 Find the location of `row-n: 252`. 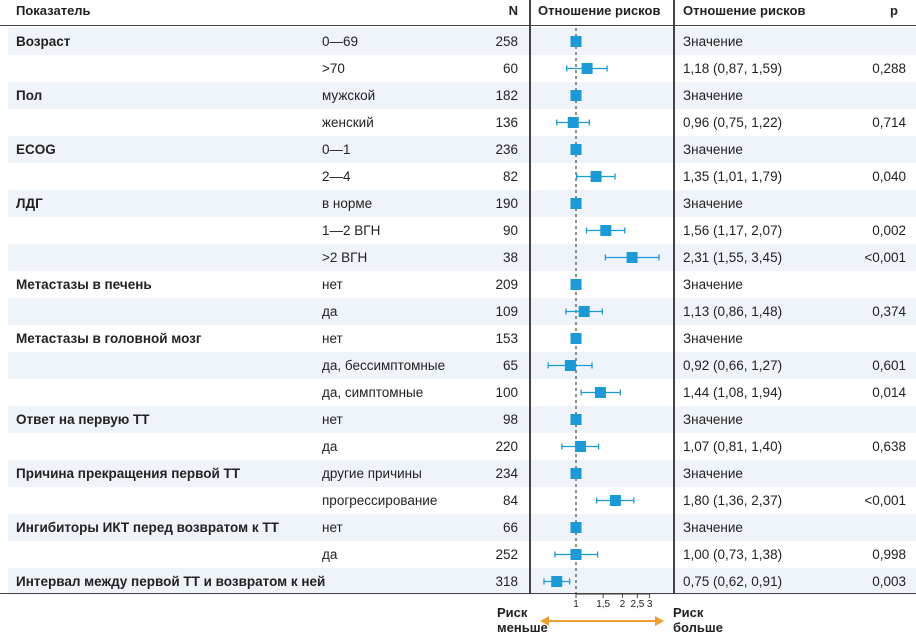

row-n: 252 is located at coordinates (506, 554).